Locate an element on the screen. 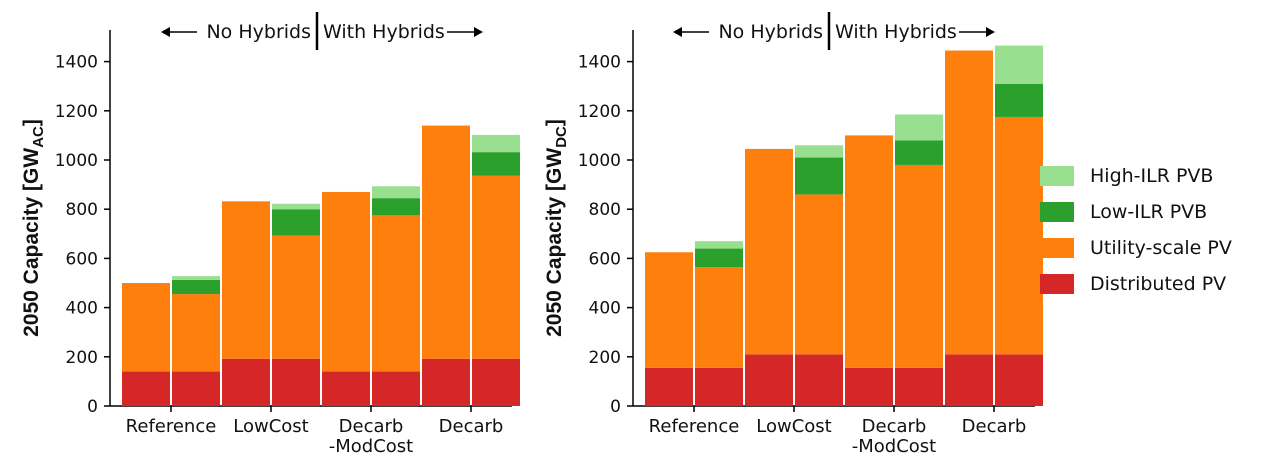  legend-swatch-low-ilr-pvb is located at coordinates (1057, 212).